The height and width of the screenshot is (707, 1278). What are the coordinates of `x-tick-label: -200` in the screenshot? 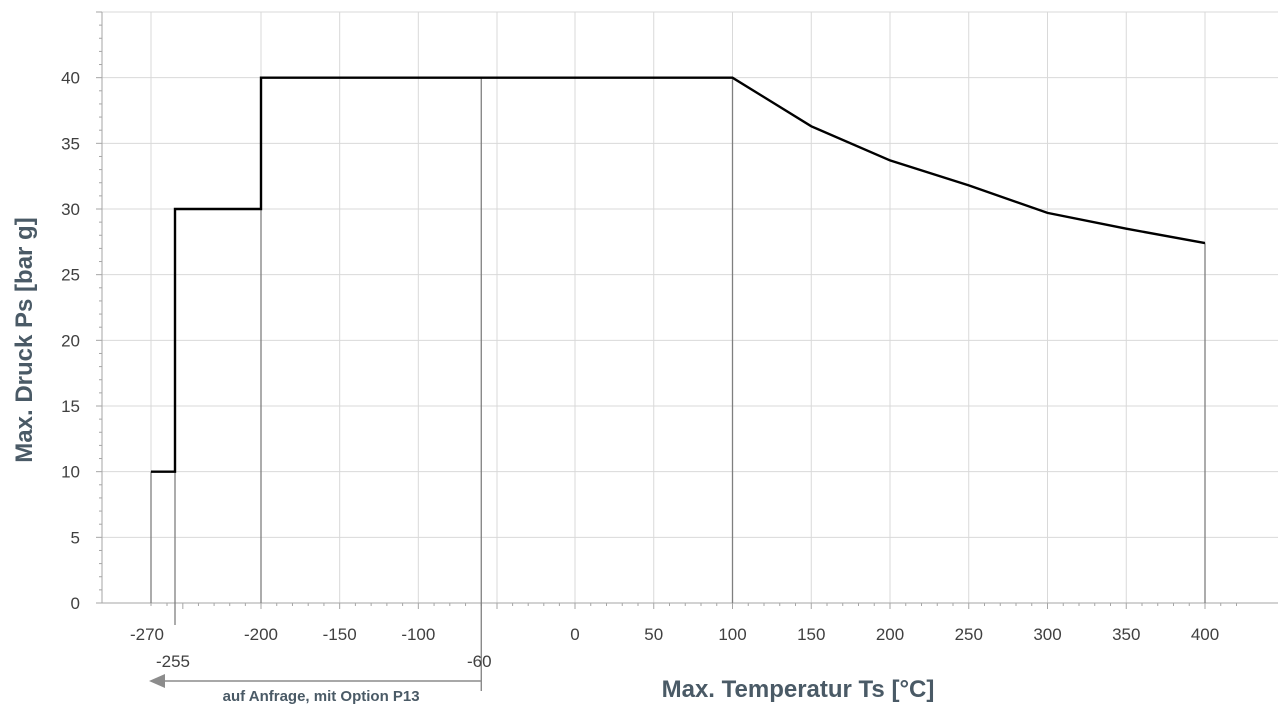 It's located at (261, 634).